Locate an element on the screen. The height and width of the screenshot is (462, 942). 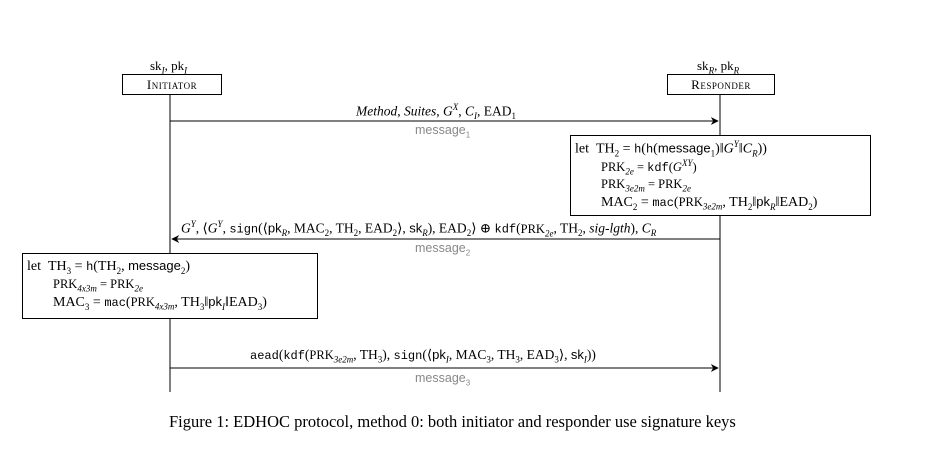
initiator-box: Initiator is located at coordinates (172, 84).